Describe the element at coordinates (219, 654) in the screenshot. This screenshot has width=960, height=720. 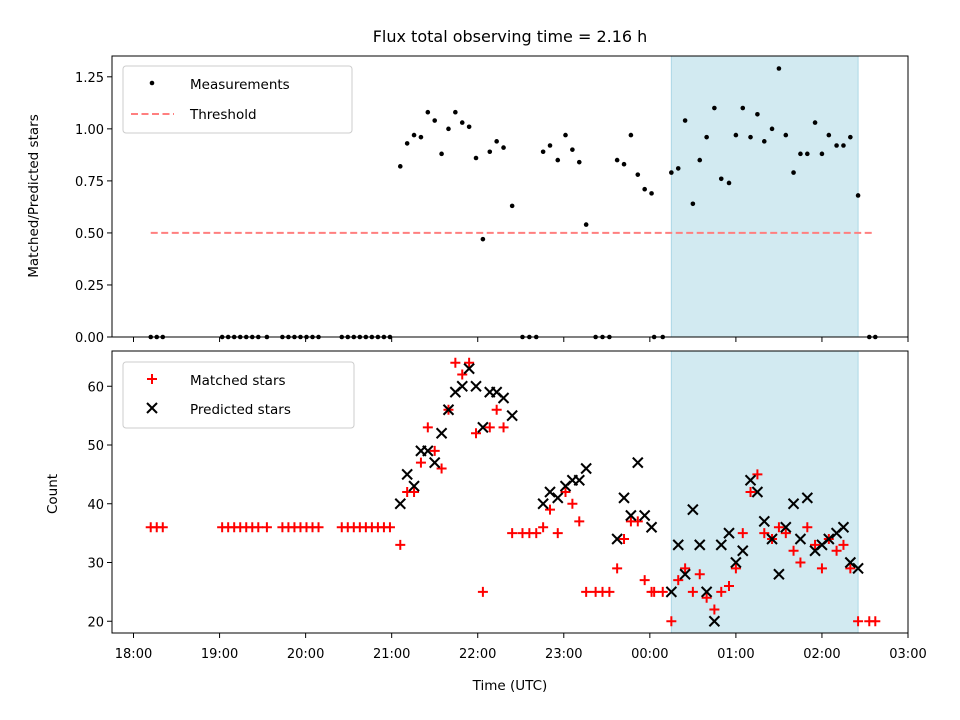
I see `bottom-x-tick-label: 19:00` at that location.